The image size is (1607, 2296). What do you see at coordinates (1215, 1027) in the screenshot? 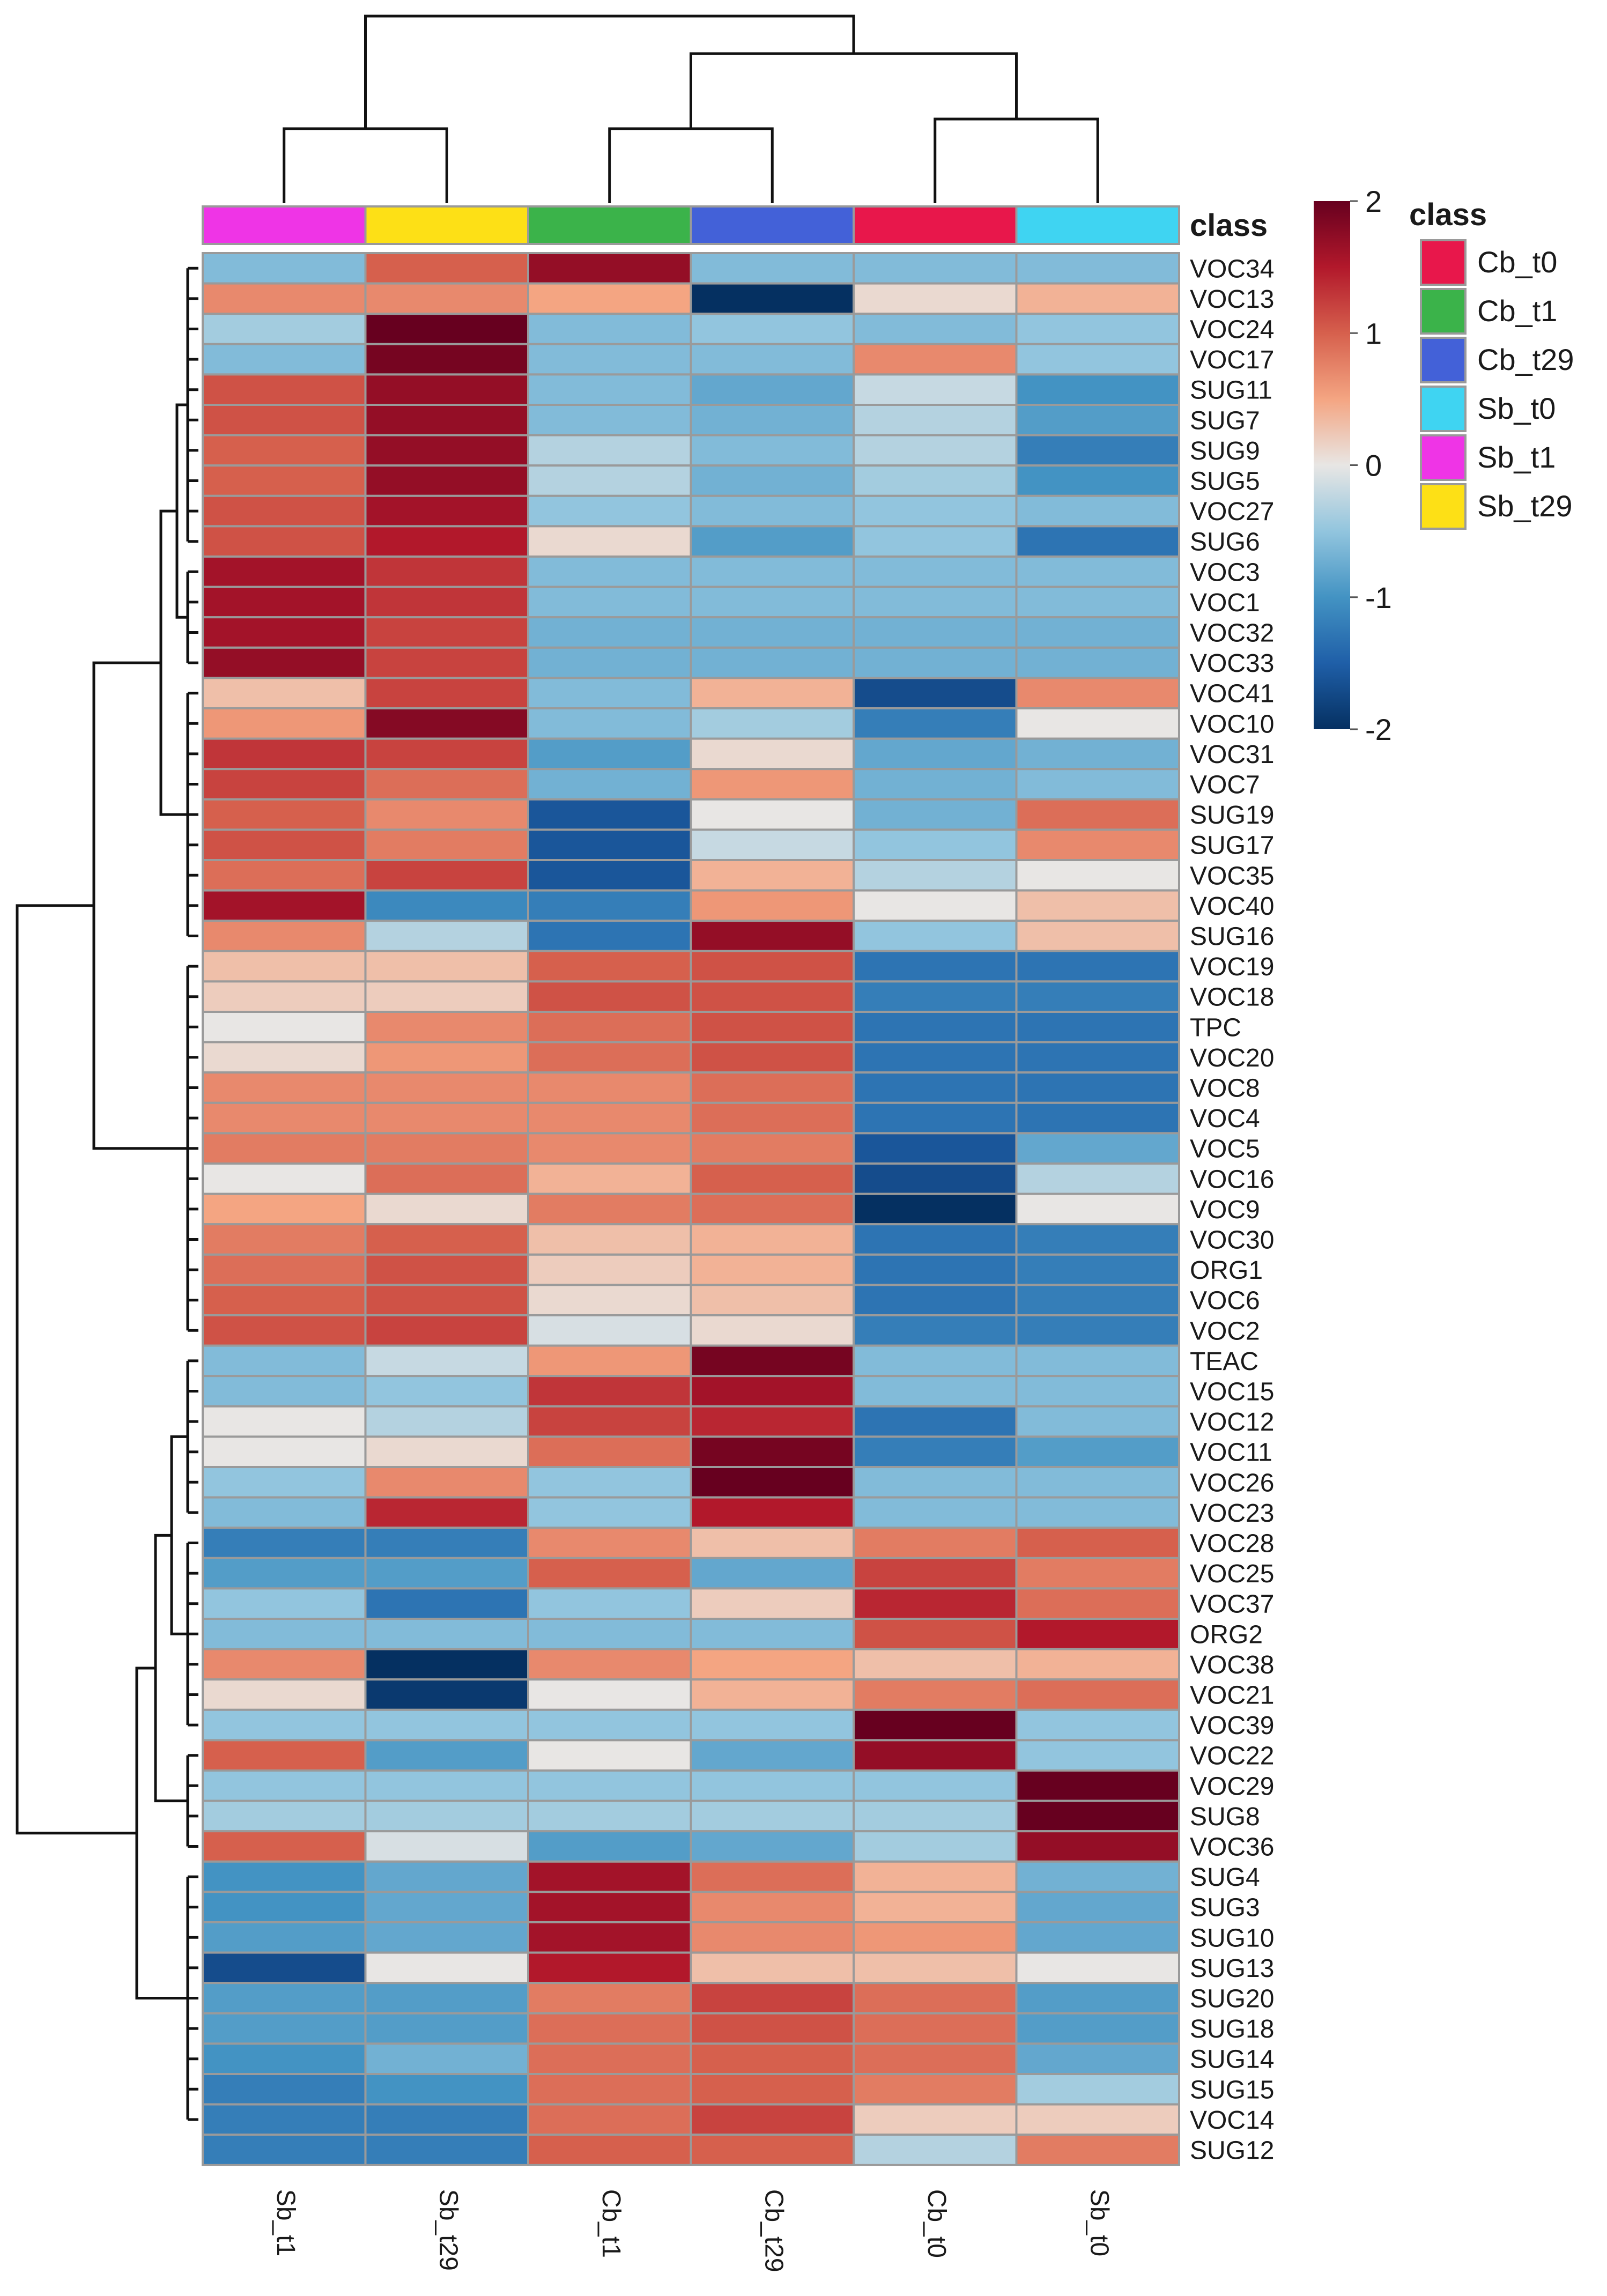
I see `row-label: TPC` at bounding box center [1215, 1027].